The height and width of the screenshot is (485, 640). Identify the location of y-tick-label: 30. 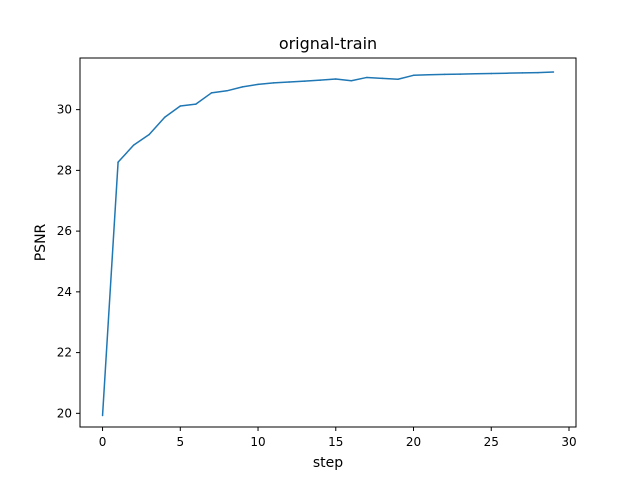
(64, 110).